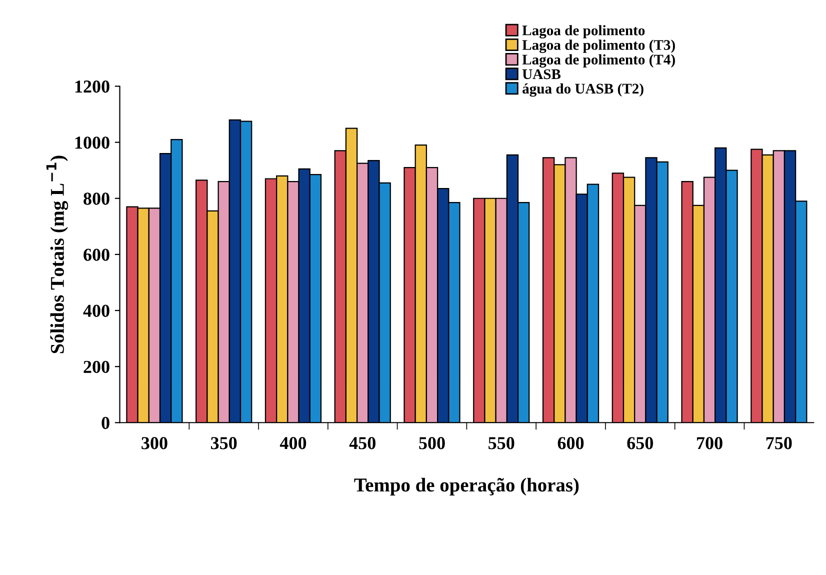  I want to click on x-tick-label: 300, so click(155, 443).